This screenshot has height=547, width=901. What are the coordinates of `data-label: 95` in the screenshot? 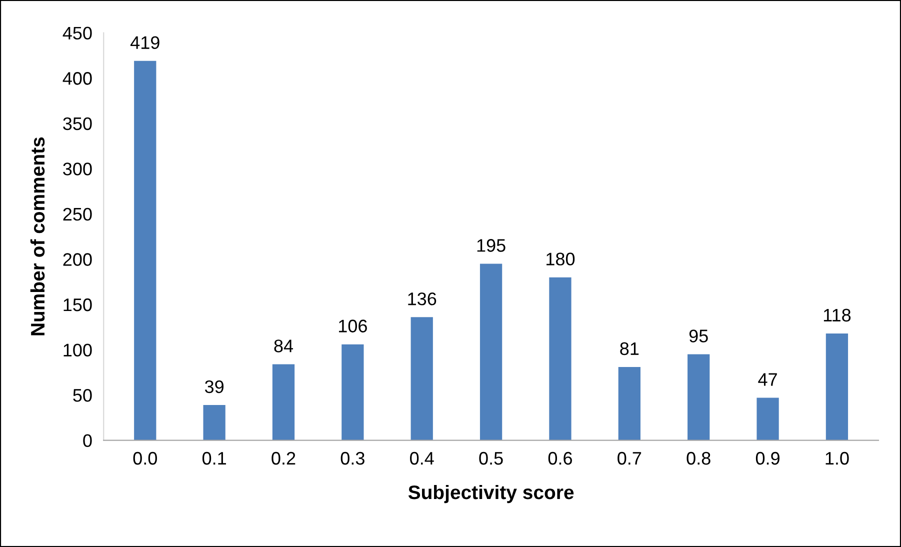 It's located at (698, 336).